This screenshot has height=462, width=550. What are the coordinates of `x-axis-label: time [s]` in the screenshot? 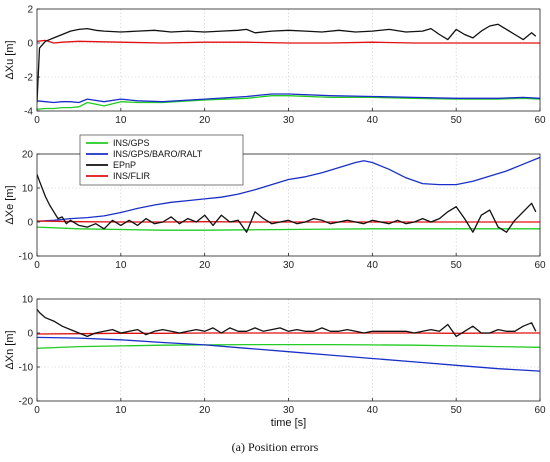 It's located at (288, 423).